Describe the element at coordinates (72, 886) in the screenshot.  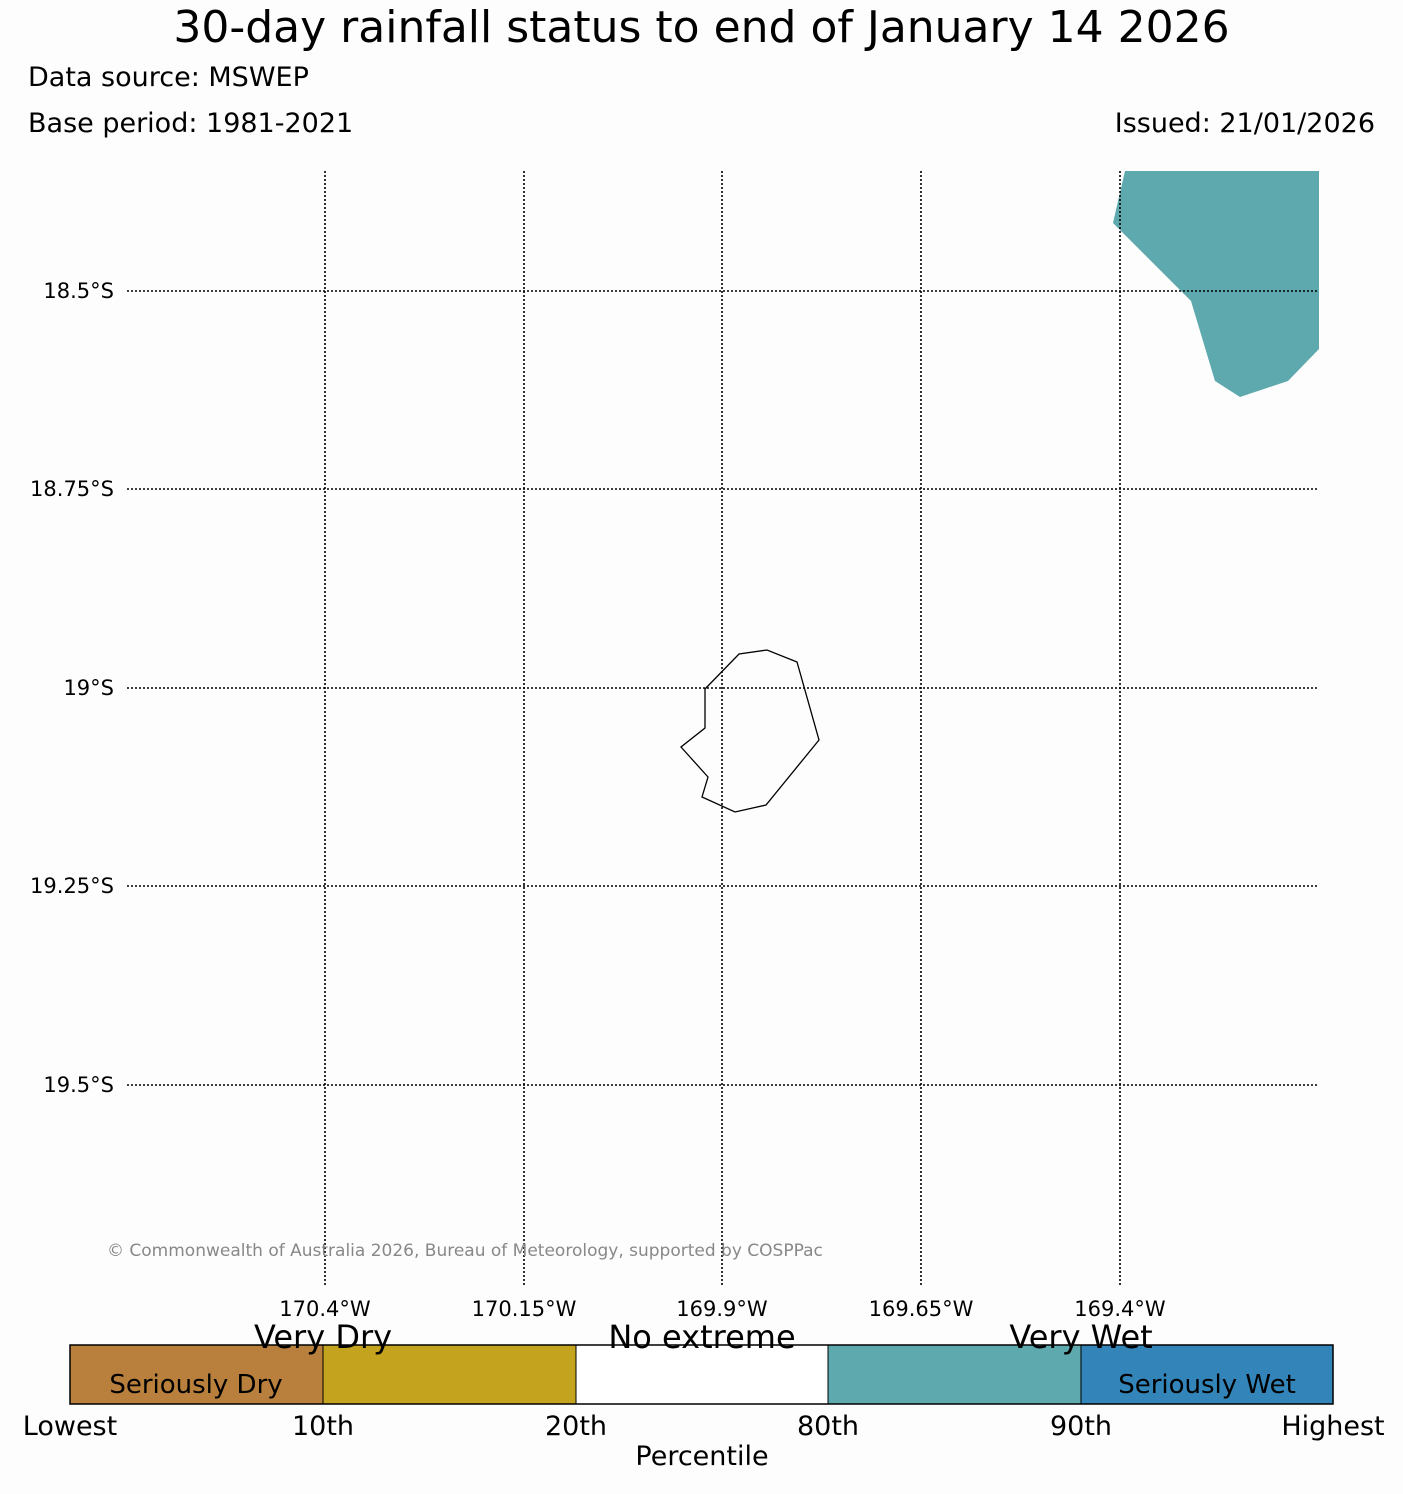
I see `lat-label-19.25: 19.25°S` at that location.